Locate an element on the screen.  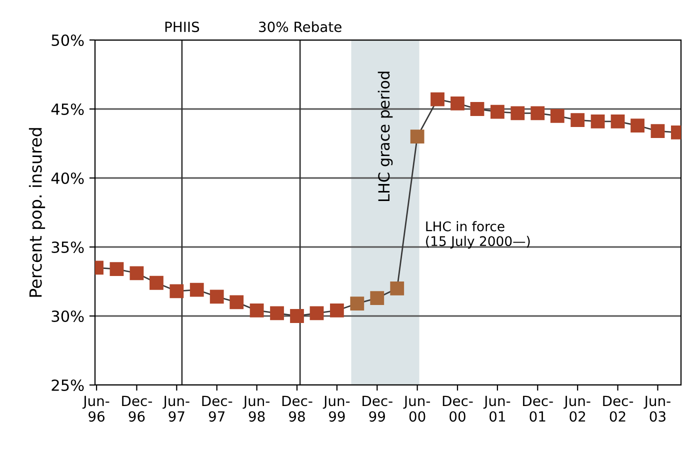
annotation: LHC in force (15 July 2000—) is located at coordinates (478, 235).